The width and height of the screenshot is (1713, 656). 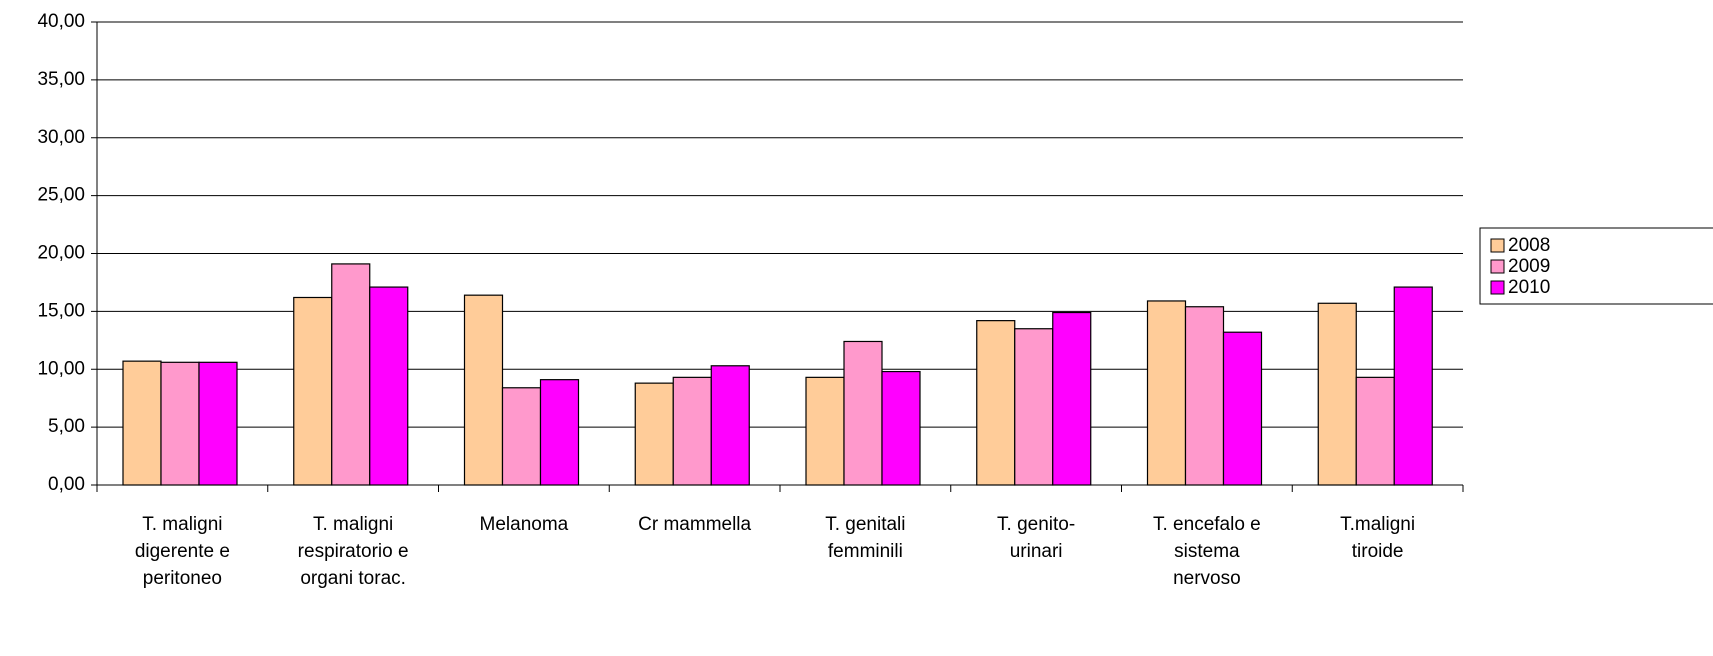 What do you see at coordinates (1378, 538) in the screenshot?
I see `x-tick-label: T.maligni tiroide` at bounding box center [1378, 538].